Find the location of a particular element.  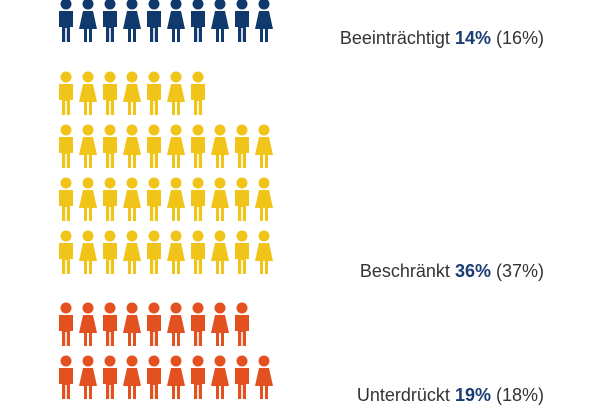

label-unterdrueckt: Unterdrückt 19% (18%) is located at coordinates (450, 395).